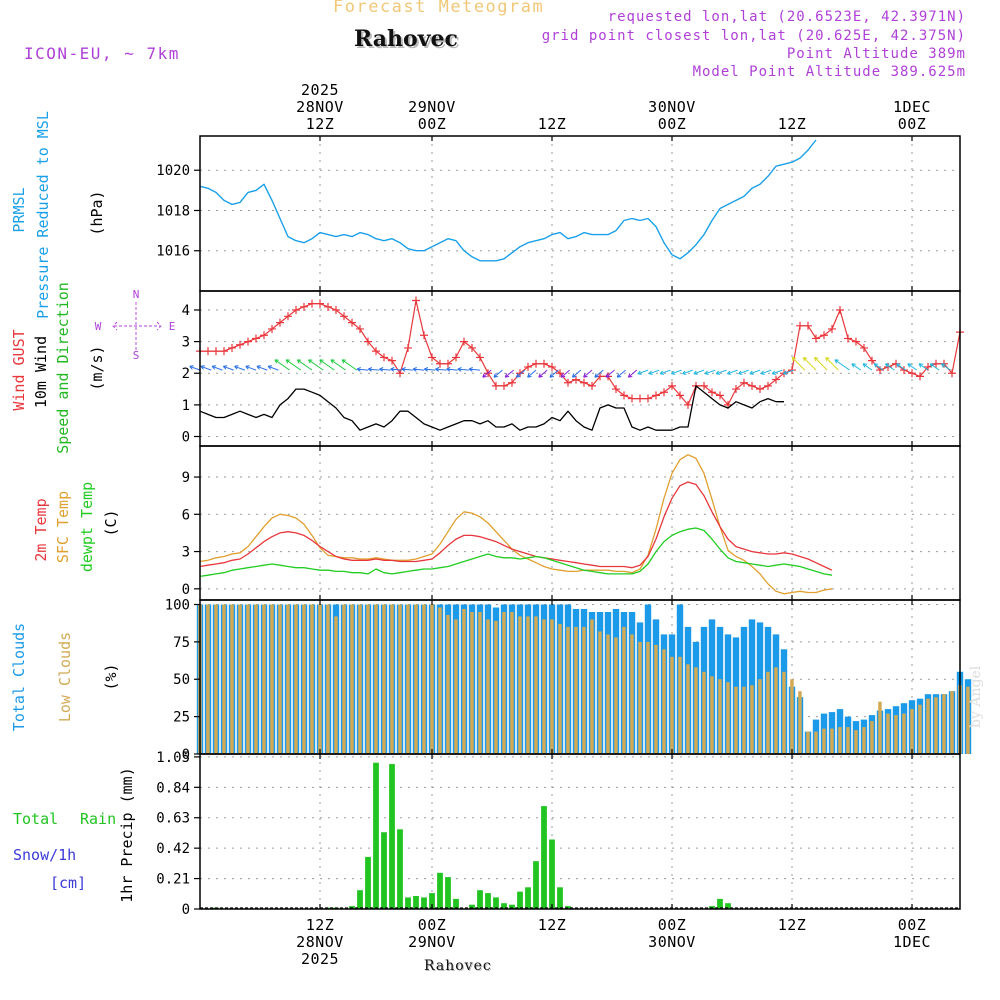 The width and height of the screenshot is (1000, 1000). What do you see at coordinates (63, 368) in the screenshot?
I see `direction-label: Speed and Direction` at bounding box center [63, 368].